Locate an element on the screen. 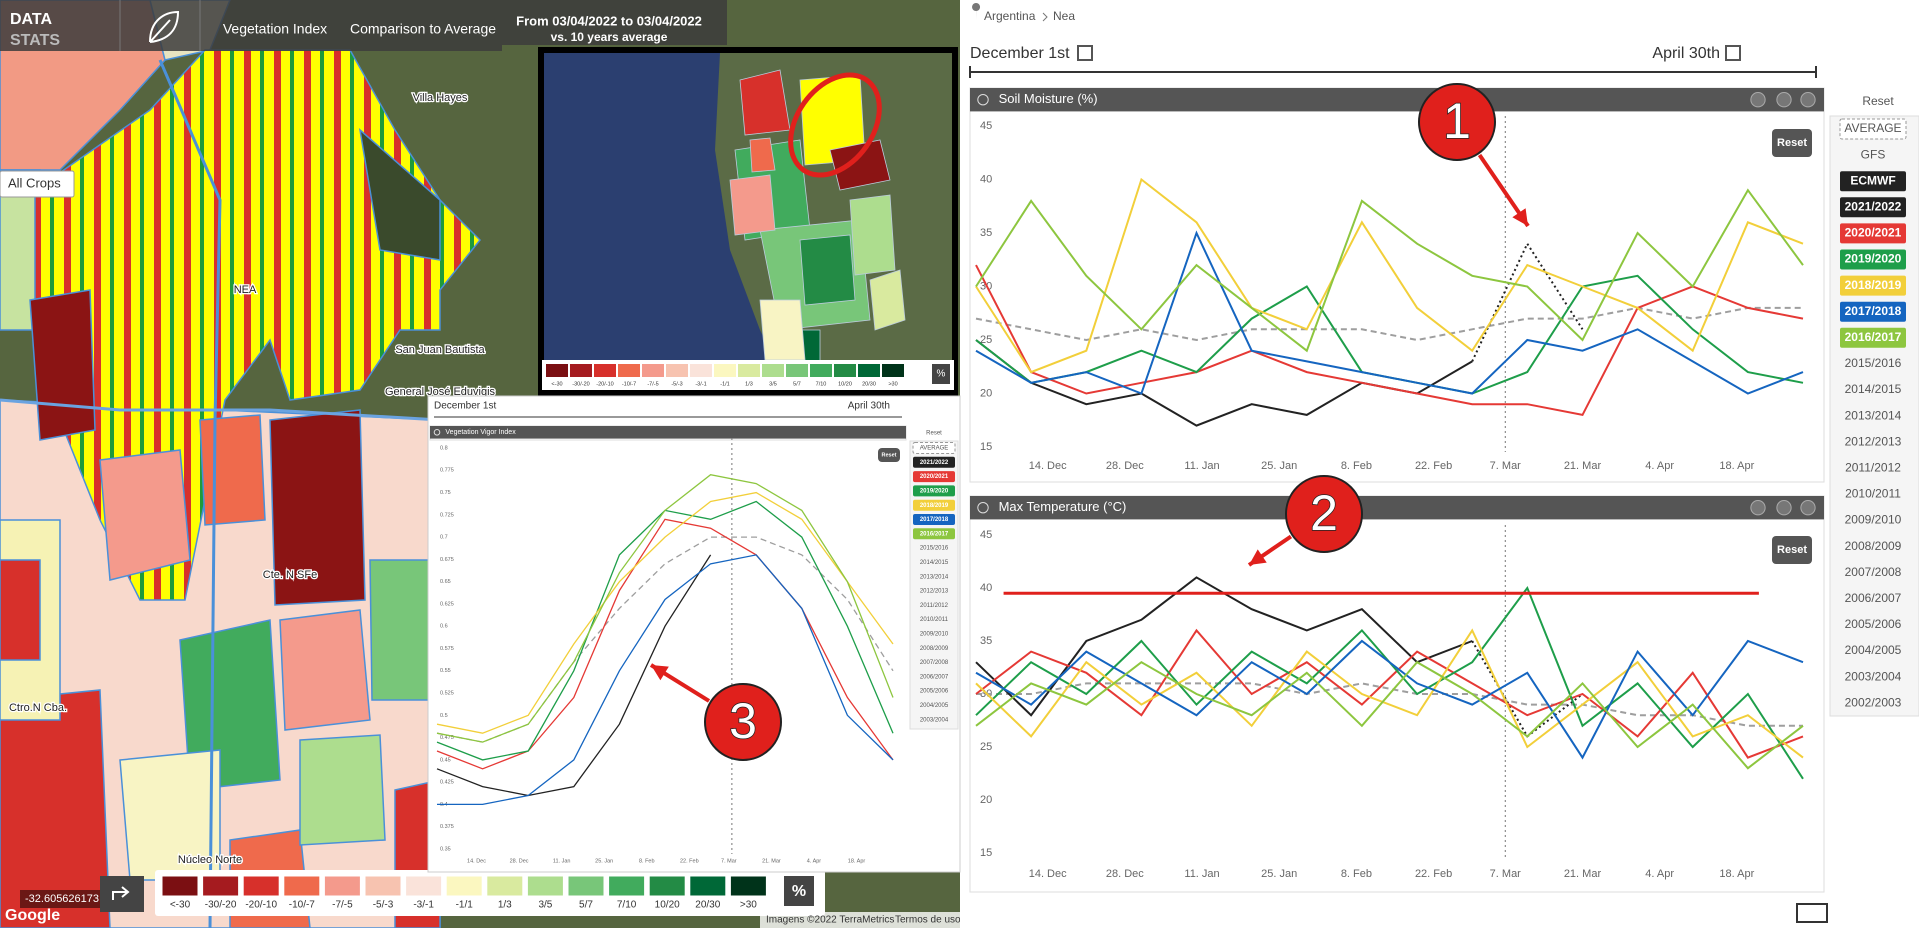  chart-icon is located at coordinates (983, 100).